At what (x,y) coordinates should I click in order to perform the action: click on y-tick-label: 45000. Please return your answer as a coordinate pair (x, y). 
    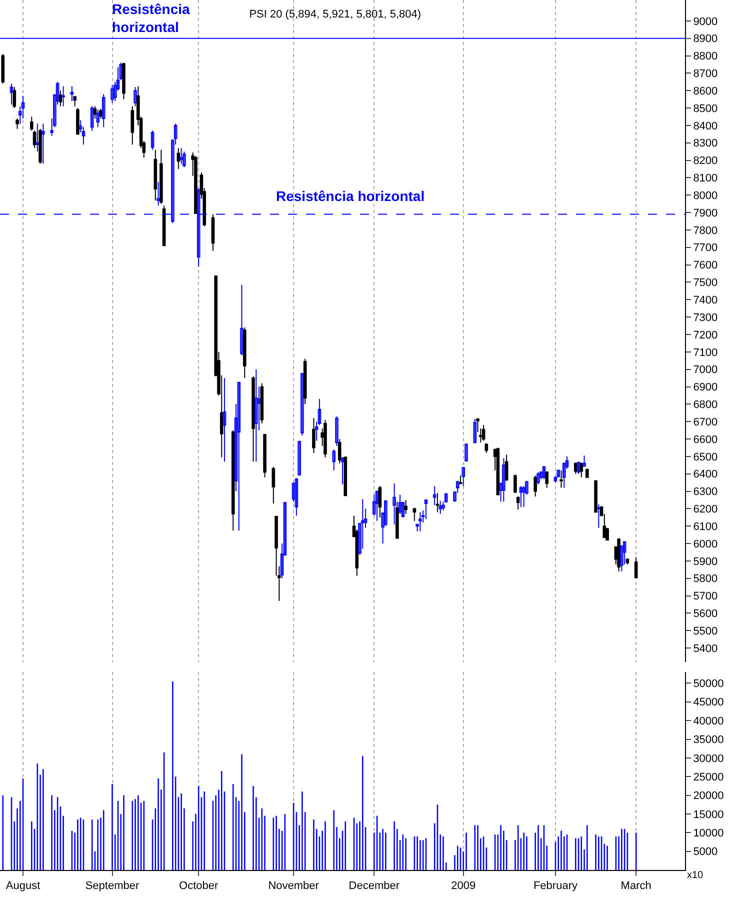
    Looking at the image, I should click on (708, 702).